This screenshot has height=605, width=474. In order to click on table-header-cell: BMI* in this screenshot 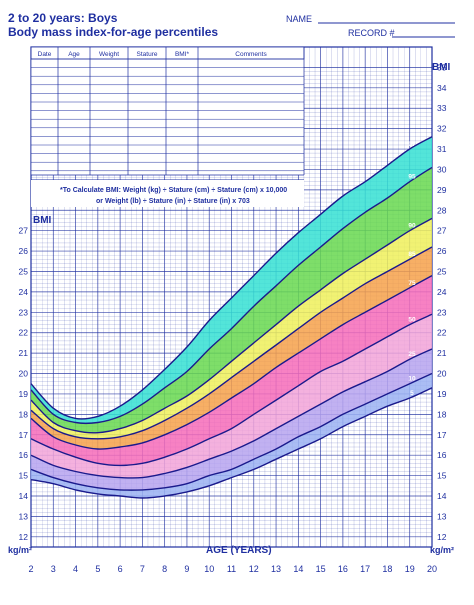, I will do `click(182, 54)`.